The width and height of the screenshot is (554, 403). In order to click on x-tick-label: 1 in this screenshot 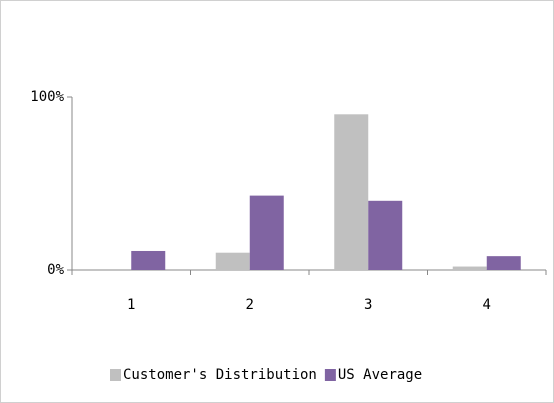, I will do `click(131, 305)`.